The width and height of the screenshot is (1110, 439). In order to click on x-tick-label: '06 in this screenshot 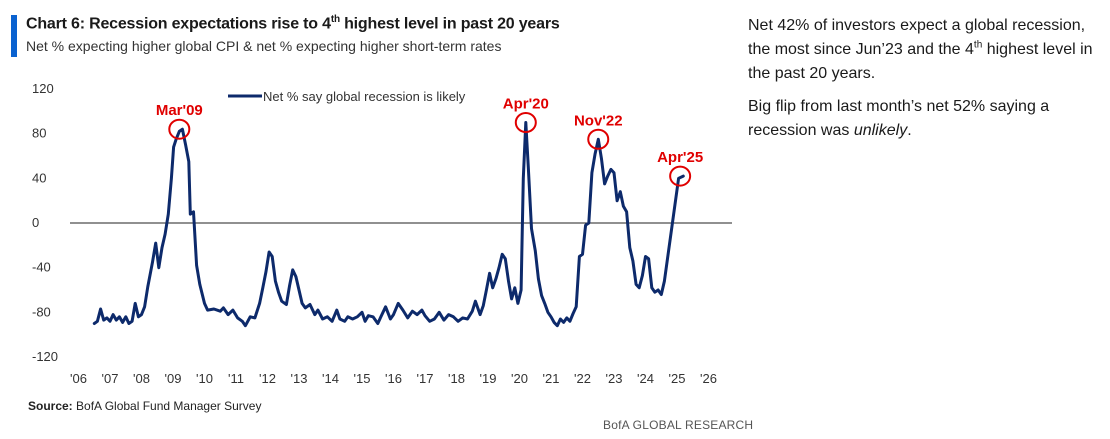, I will do `click(78, 378)`.